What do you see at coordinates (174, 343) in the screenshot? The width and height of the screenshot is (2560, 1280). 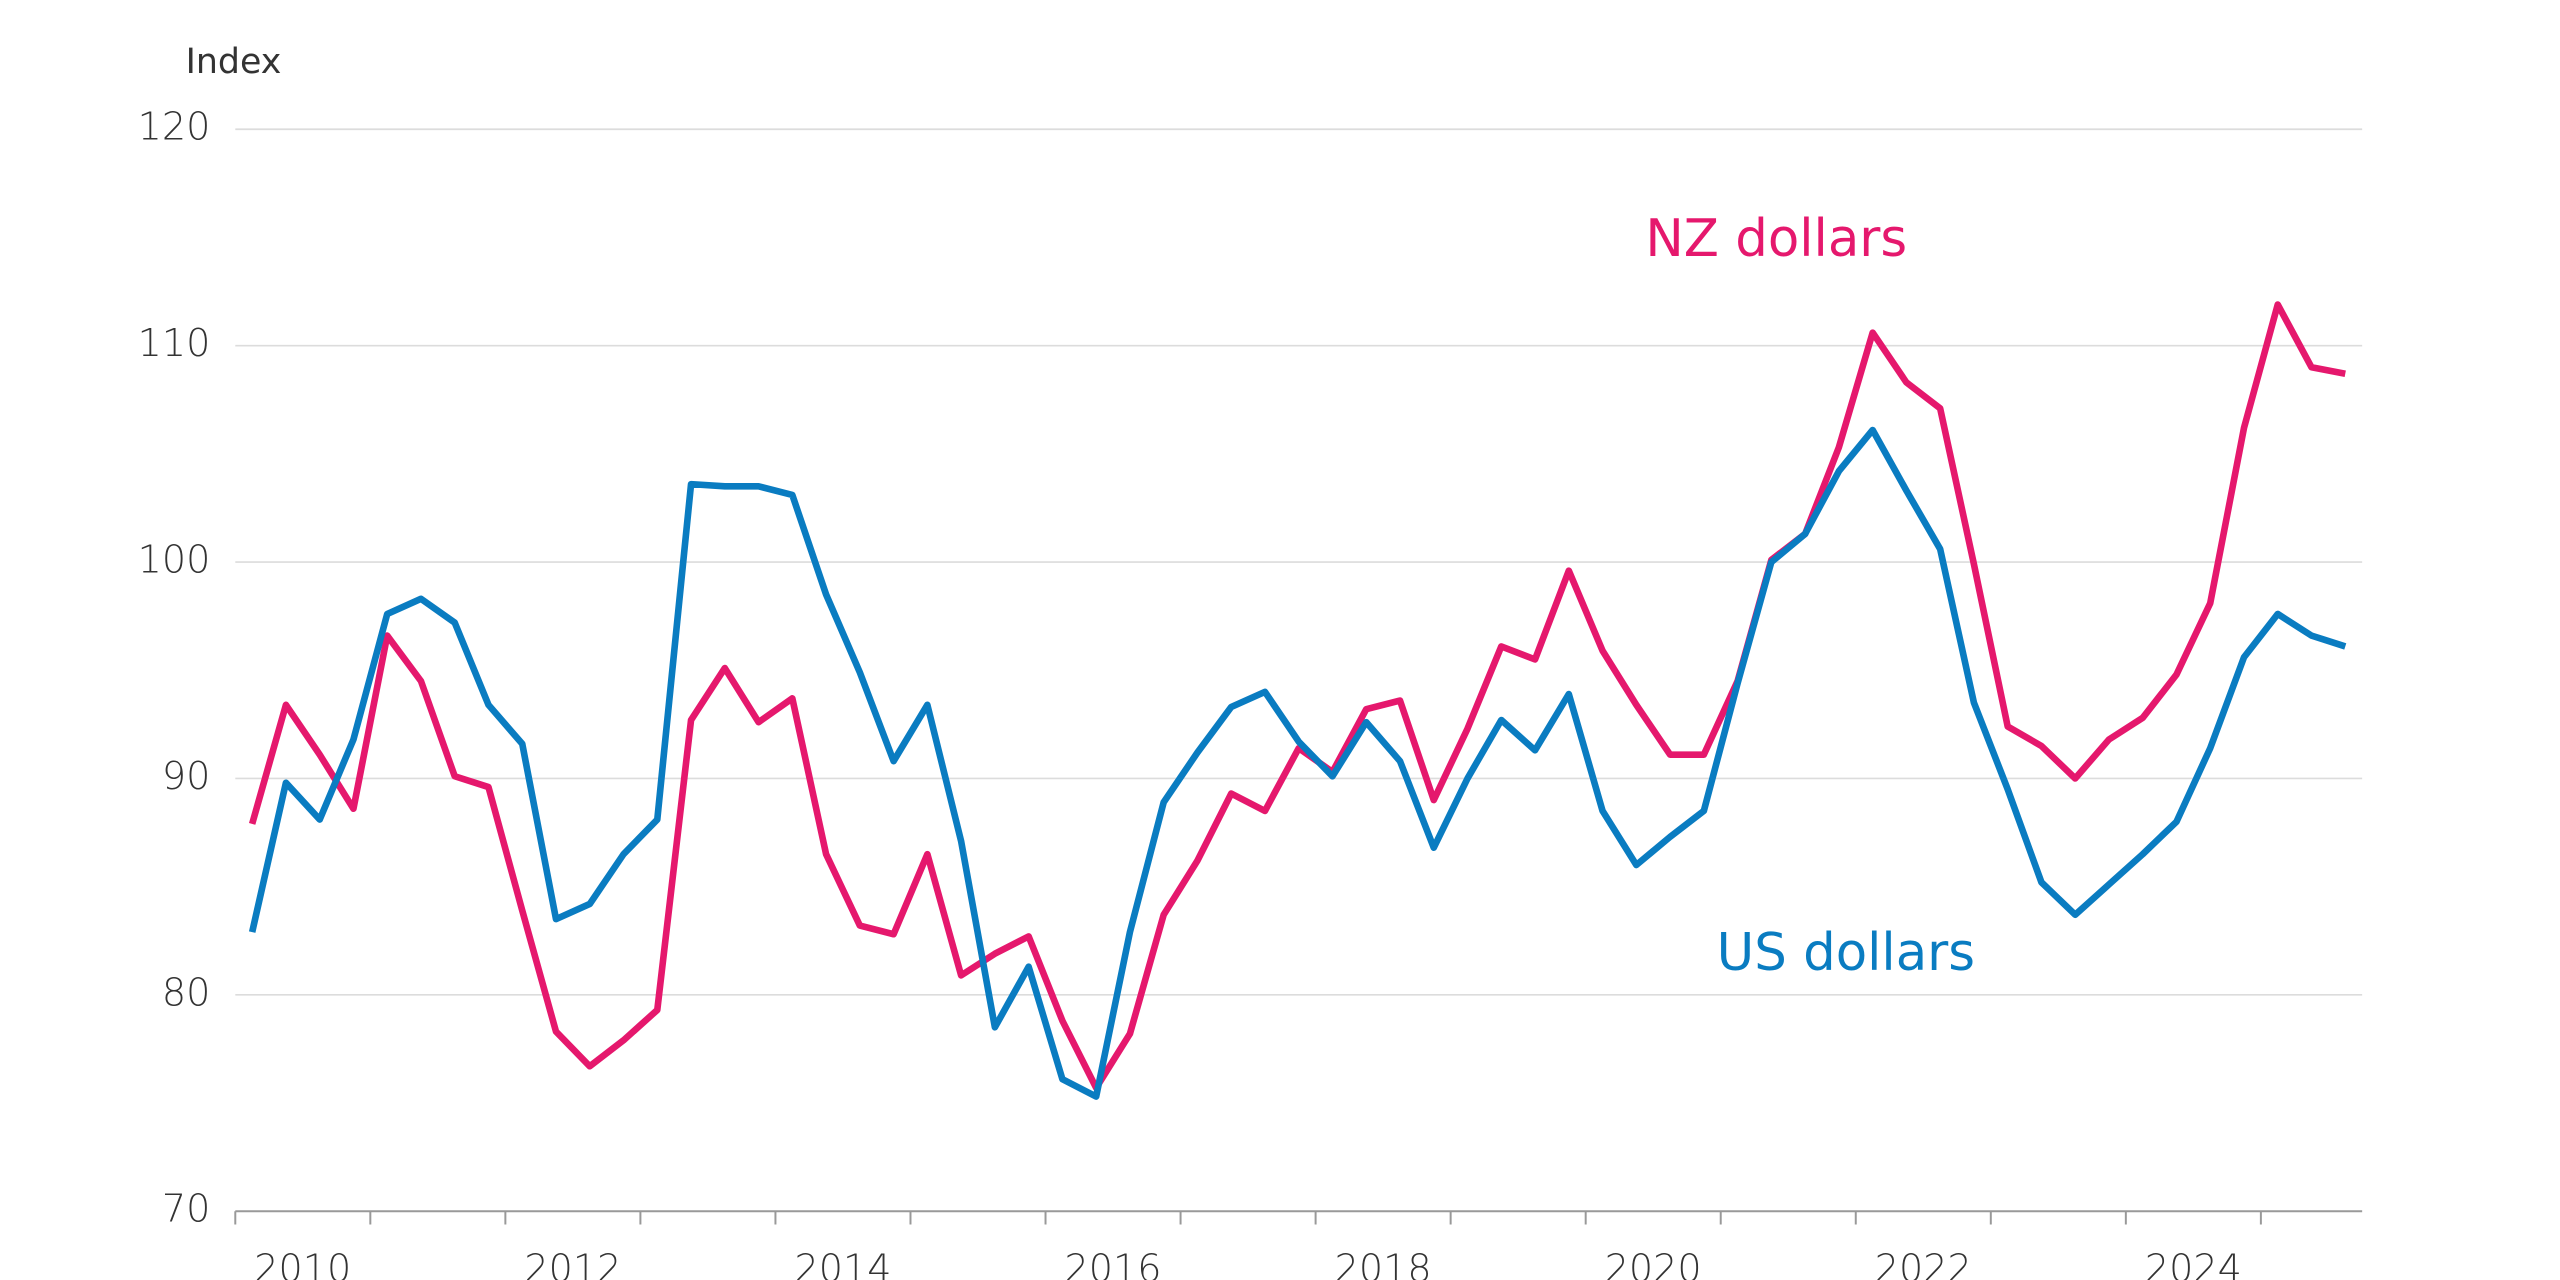 I see `y-tick-label: 110` at bounding box center [174, 343].